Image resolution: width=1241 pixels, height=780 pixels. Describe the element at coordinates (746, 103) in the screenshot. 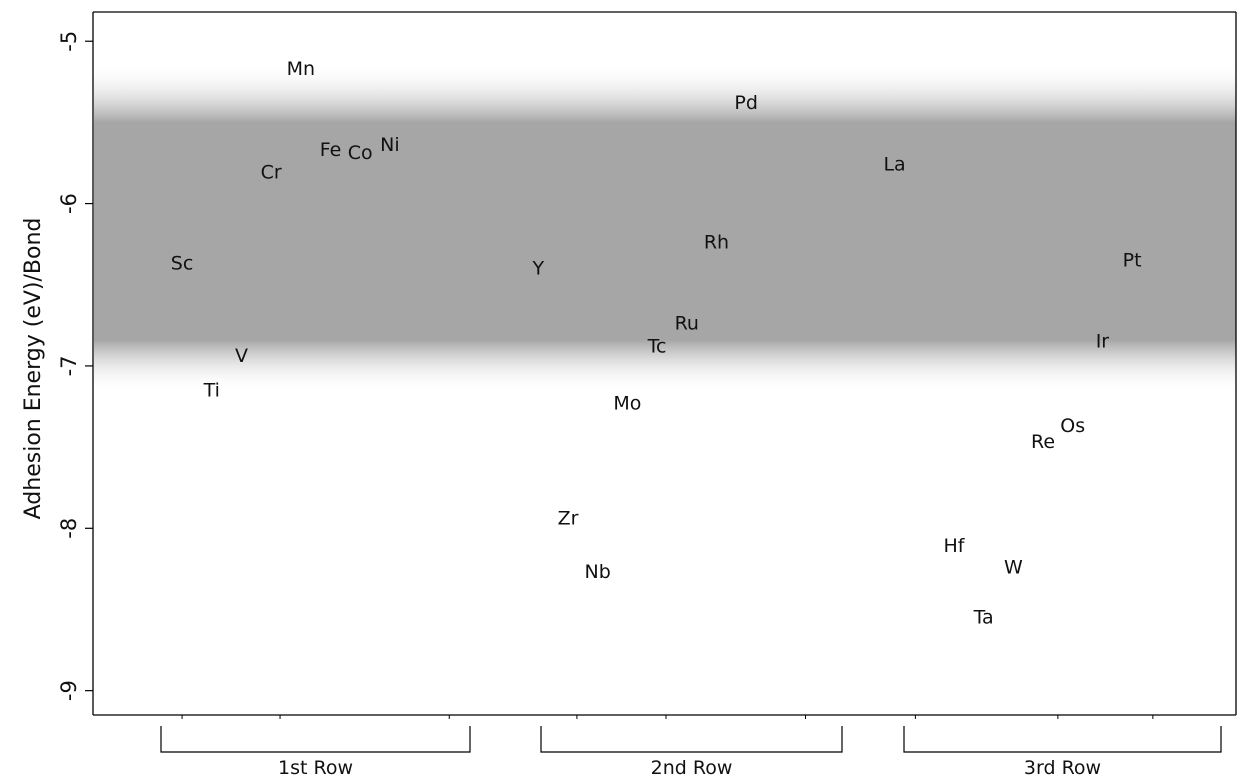

I see `point-label-pd: Pd` at that location.